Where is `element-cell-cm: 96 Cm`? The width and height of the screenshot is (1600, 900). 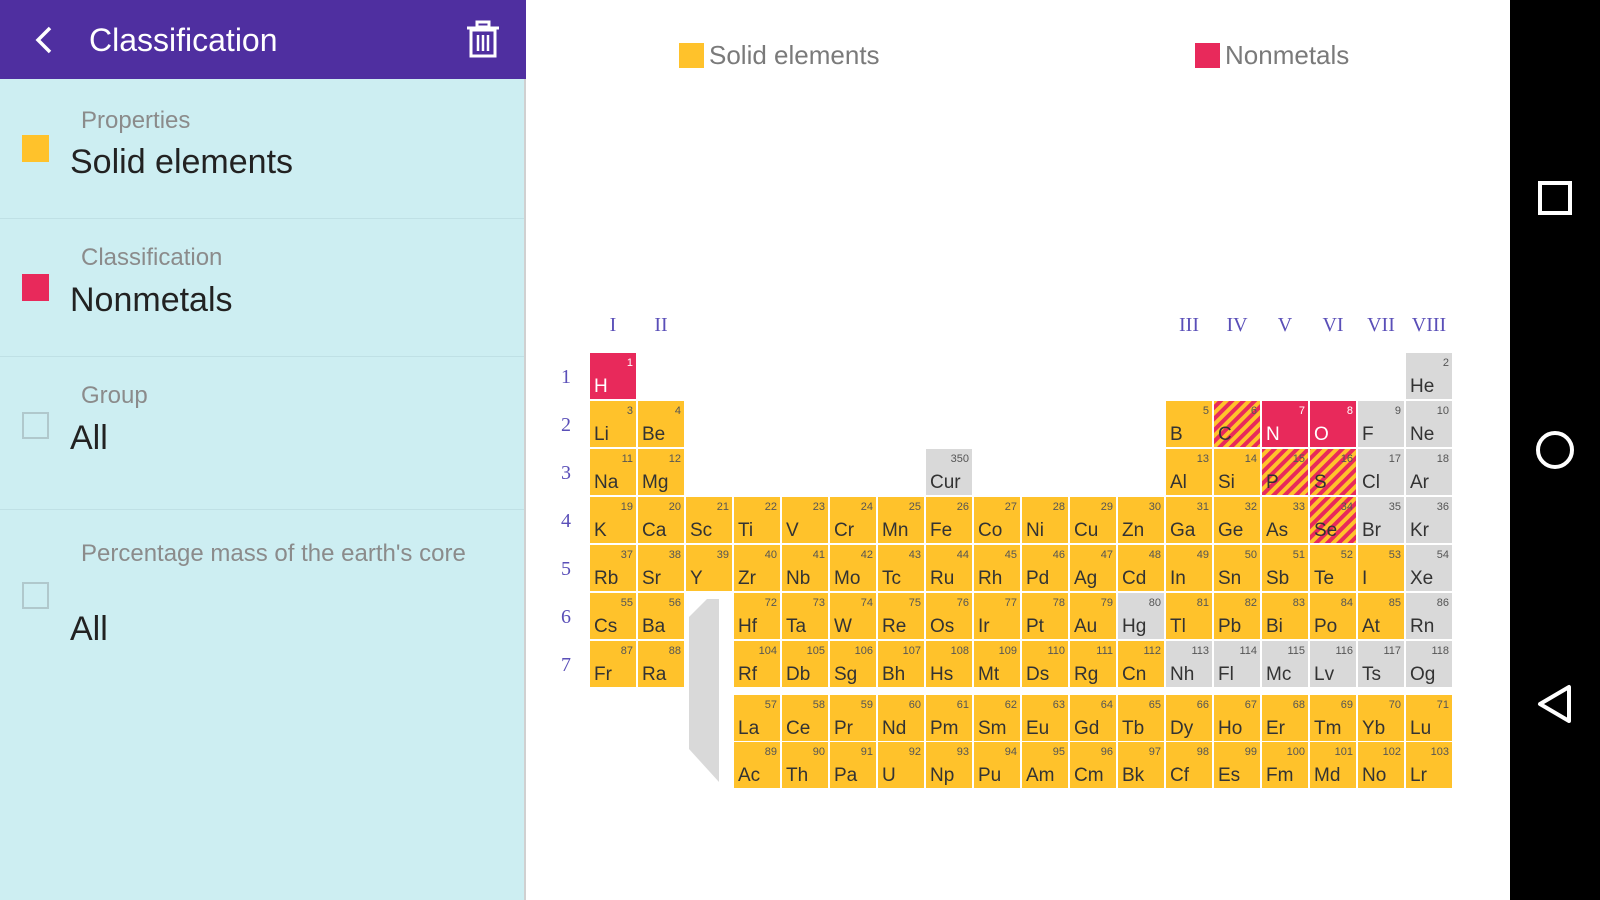 element-cell-cm: 96 Cm is located at coordinates (1093, 765).